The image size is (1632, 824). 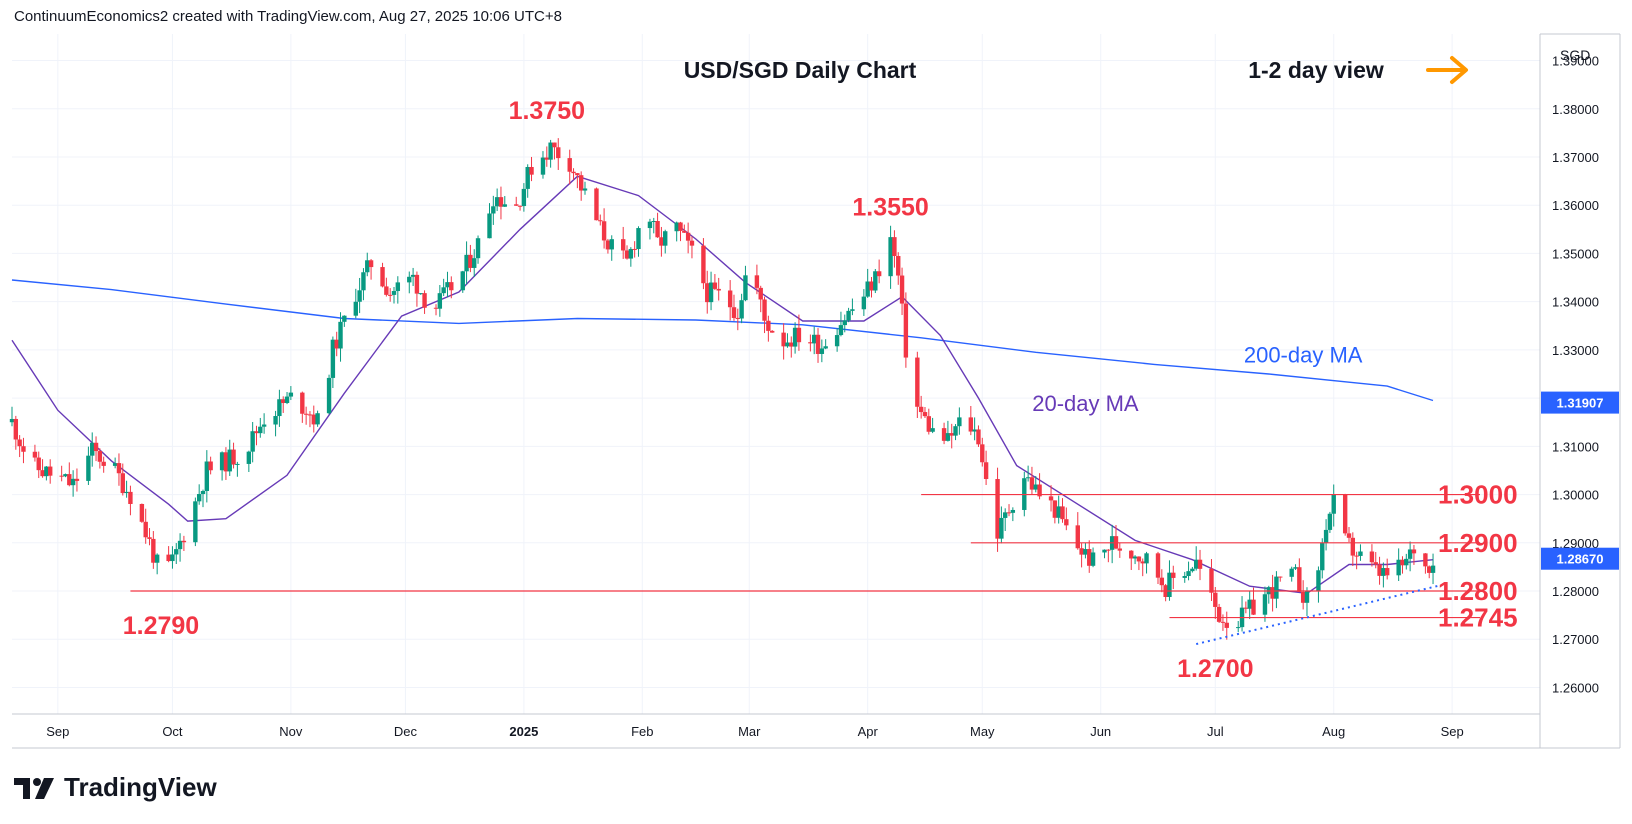 What do you see at coordinates (140, 787) in the screenshot?
I see `tradingview-wordmark: TradingView` at bounding box center [140, 787].